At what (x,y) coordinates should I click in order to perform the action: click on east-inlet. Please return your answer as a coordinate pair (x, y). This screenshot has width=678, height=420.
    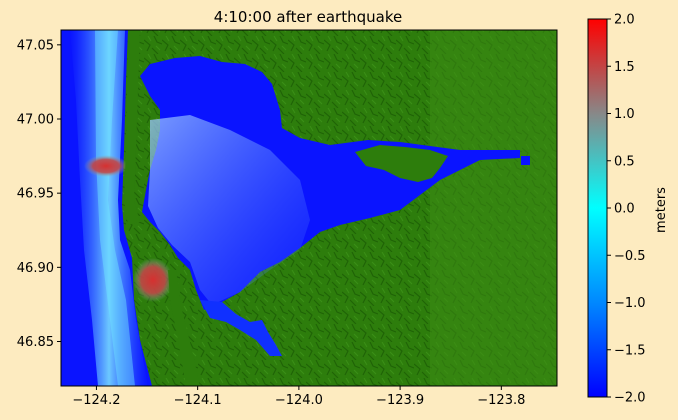
    Looking at the image, I should click on (525, 160).